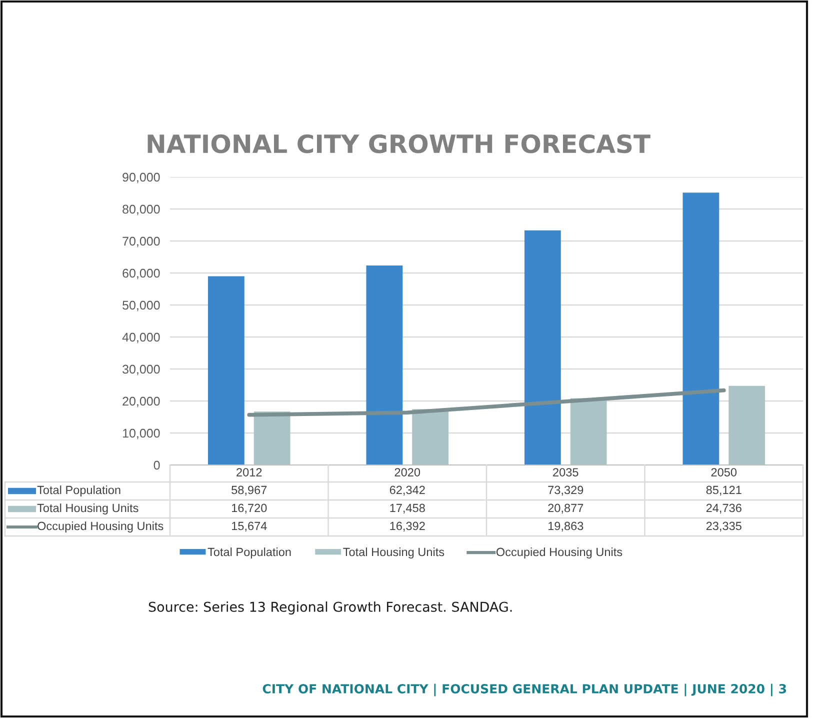 This screenshot has width=817, height=719. I want to click on y-tick-label: 20,000, so click(141, 402).